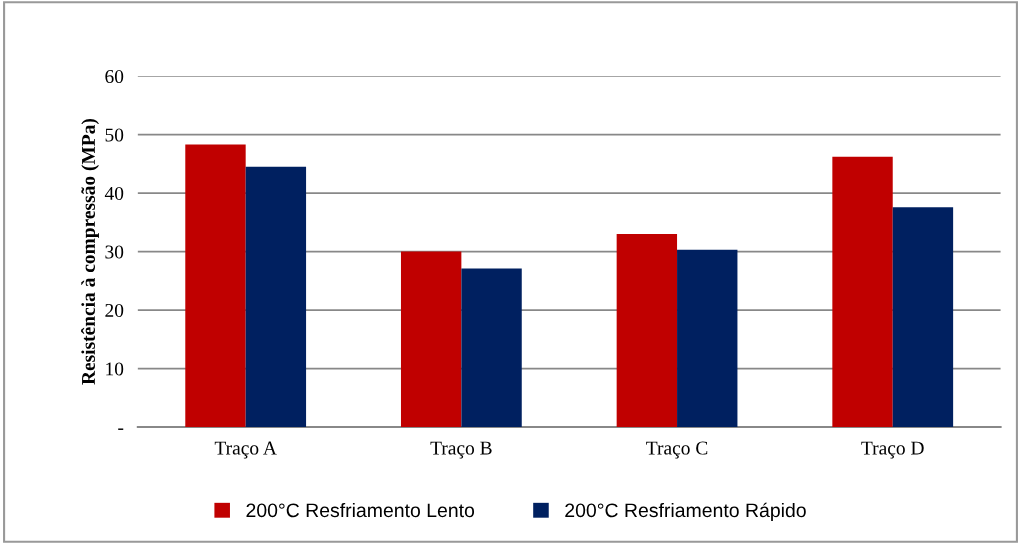 The width and height of the screenshot is (1021, 544). What do you see at coordinates (121, 429) in the screenshot?
I see `y-tick-label: -` at bounding box center [121, 429].